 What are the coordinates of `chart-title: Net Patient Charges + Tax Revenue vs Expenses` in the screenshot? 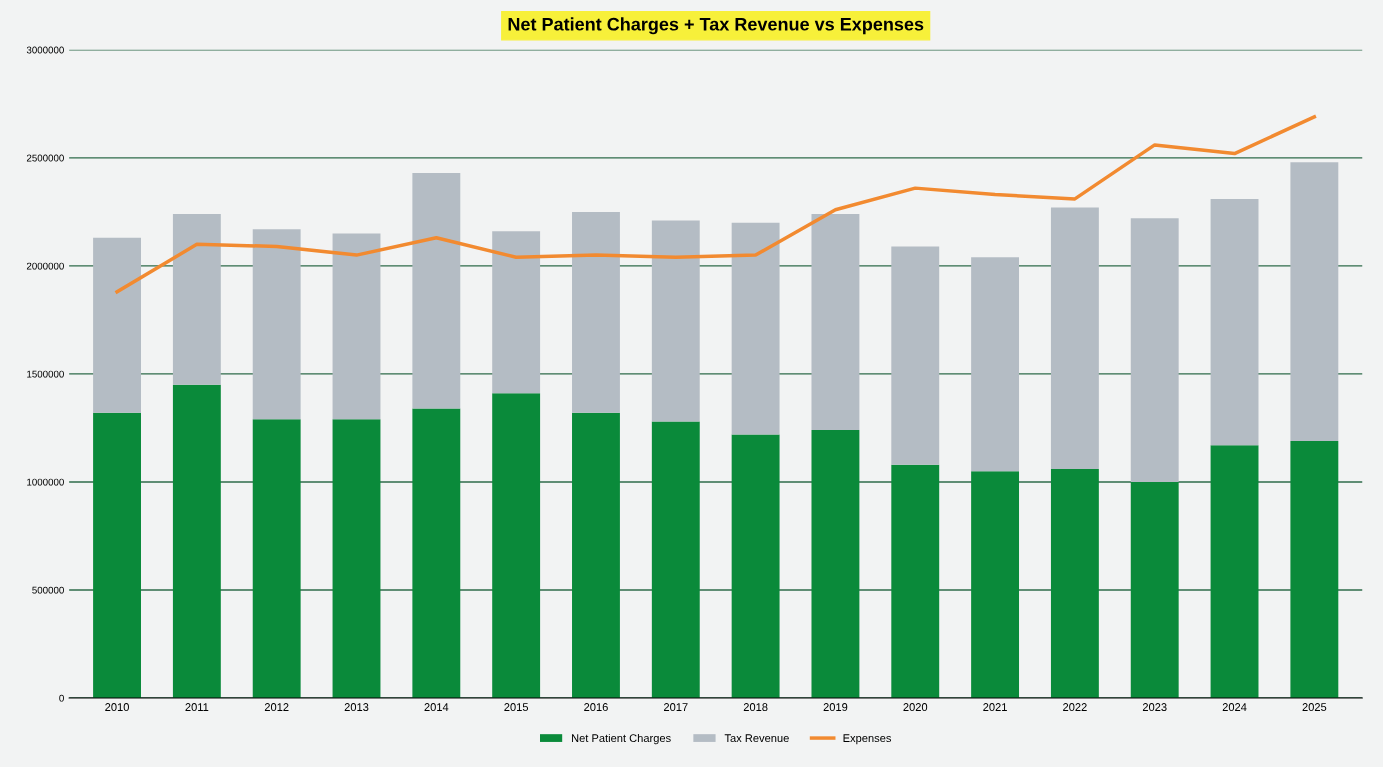 It's located at (716, 26).